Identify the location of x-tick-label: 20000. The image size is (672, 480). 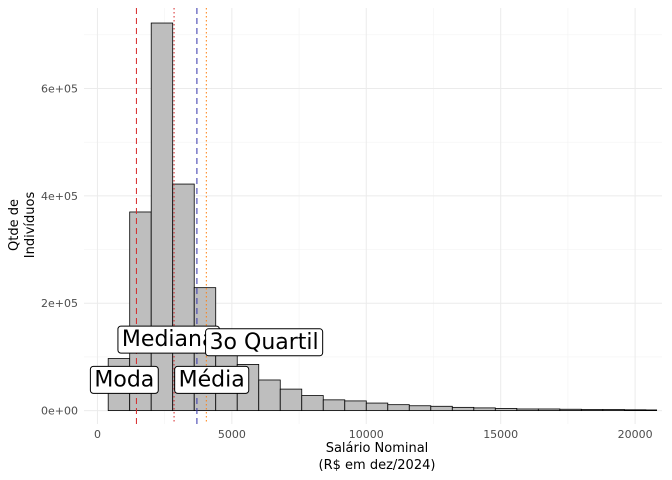
(635, 434).